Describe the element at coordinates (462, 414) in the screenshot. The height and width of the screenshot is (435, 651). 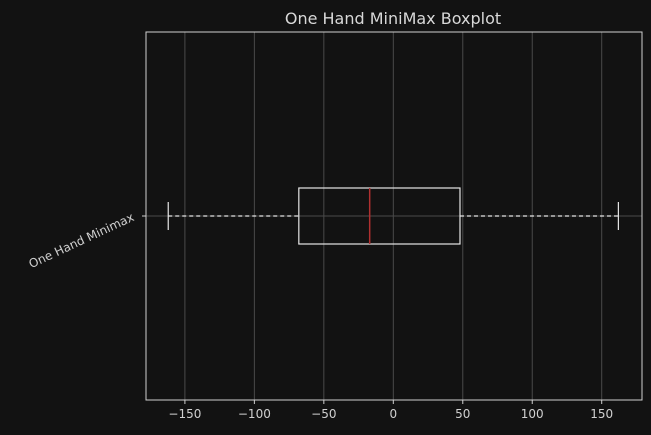
I see `x-tick-label: 50` at that location.